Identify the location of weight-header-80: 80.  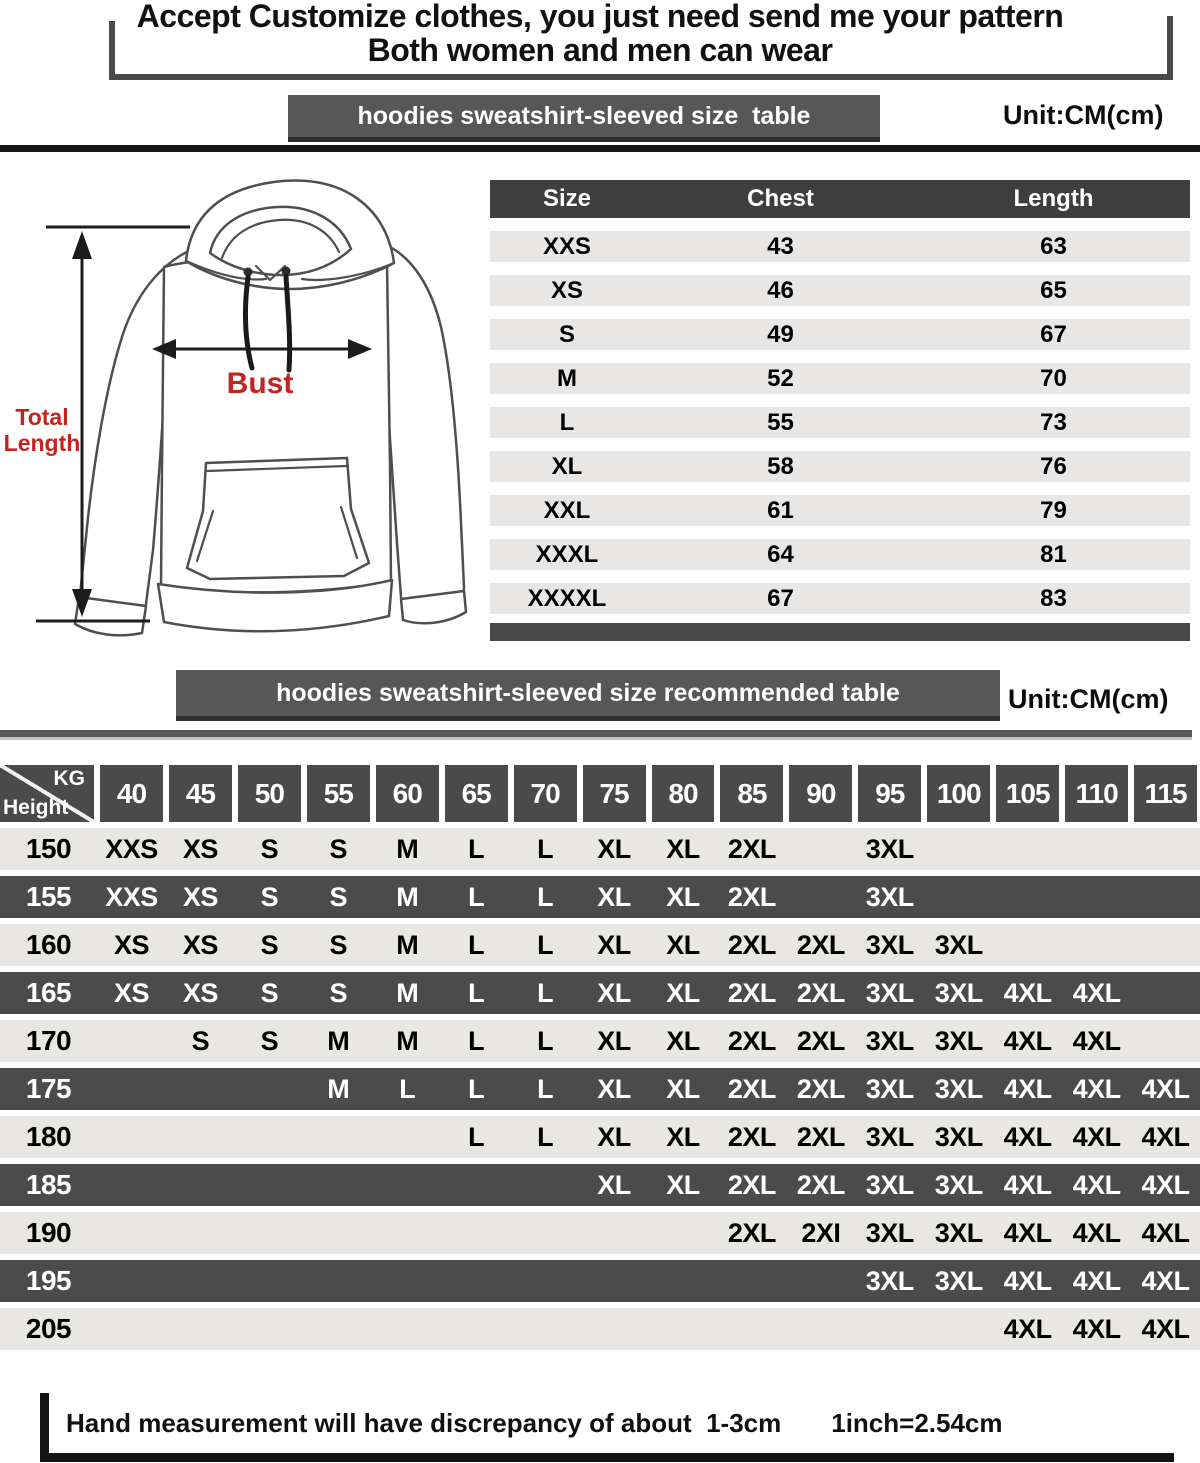
(683, 793).